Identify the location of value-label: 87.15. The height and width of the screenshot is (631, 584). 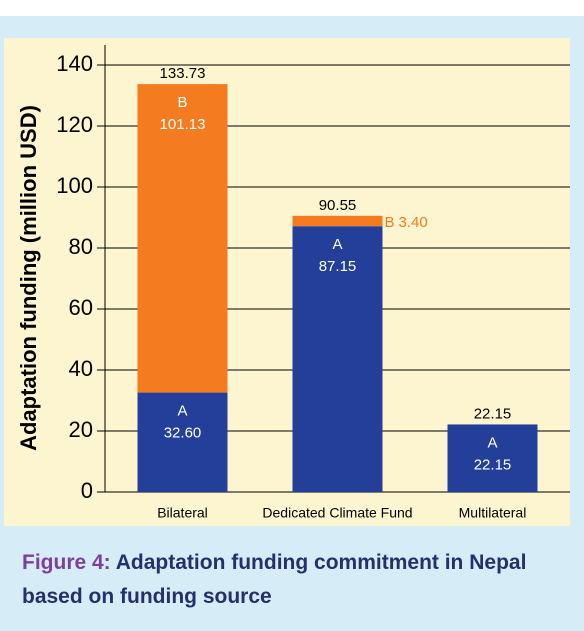
(338, 266).